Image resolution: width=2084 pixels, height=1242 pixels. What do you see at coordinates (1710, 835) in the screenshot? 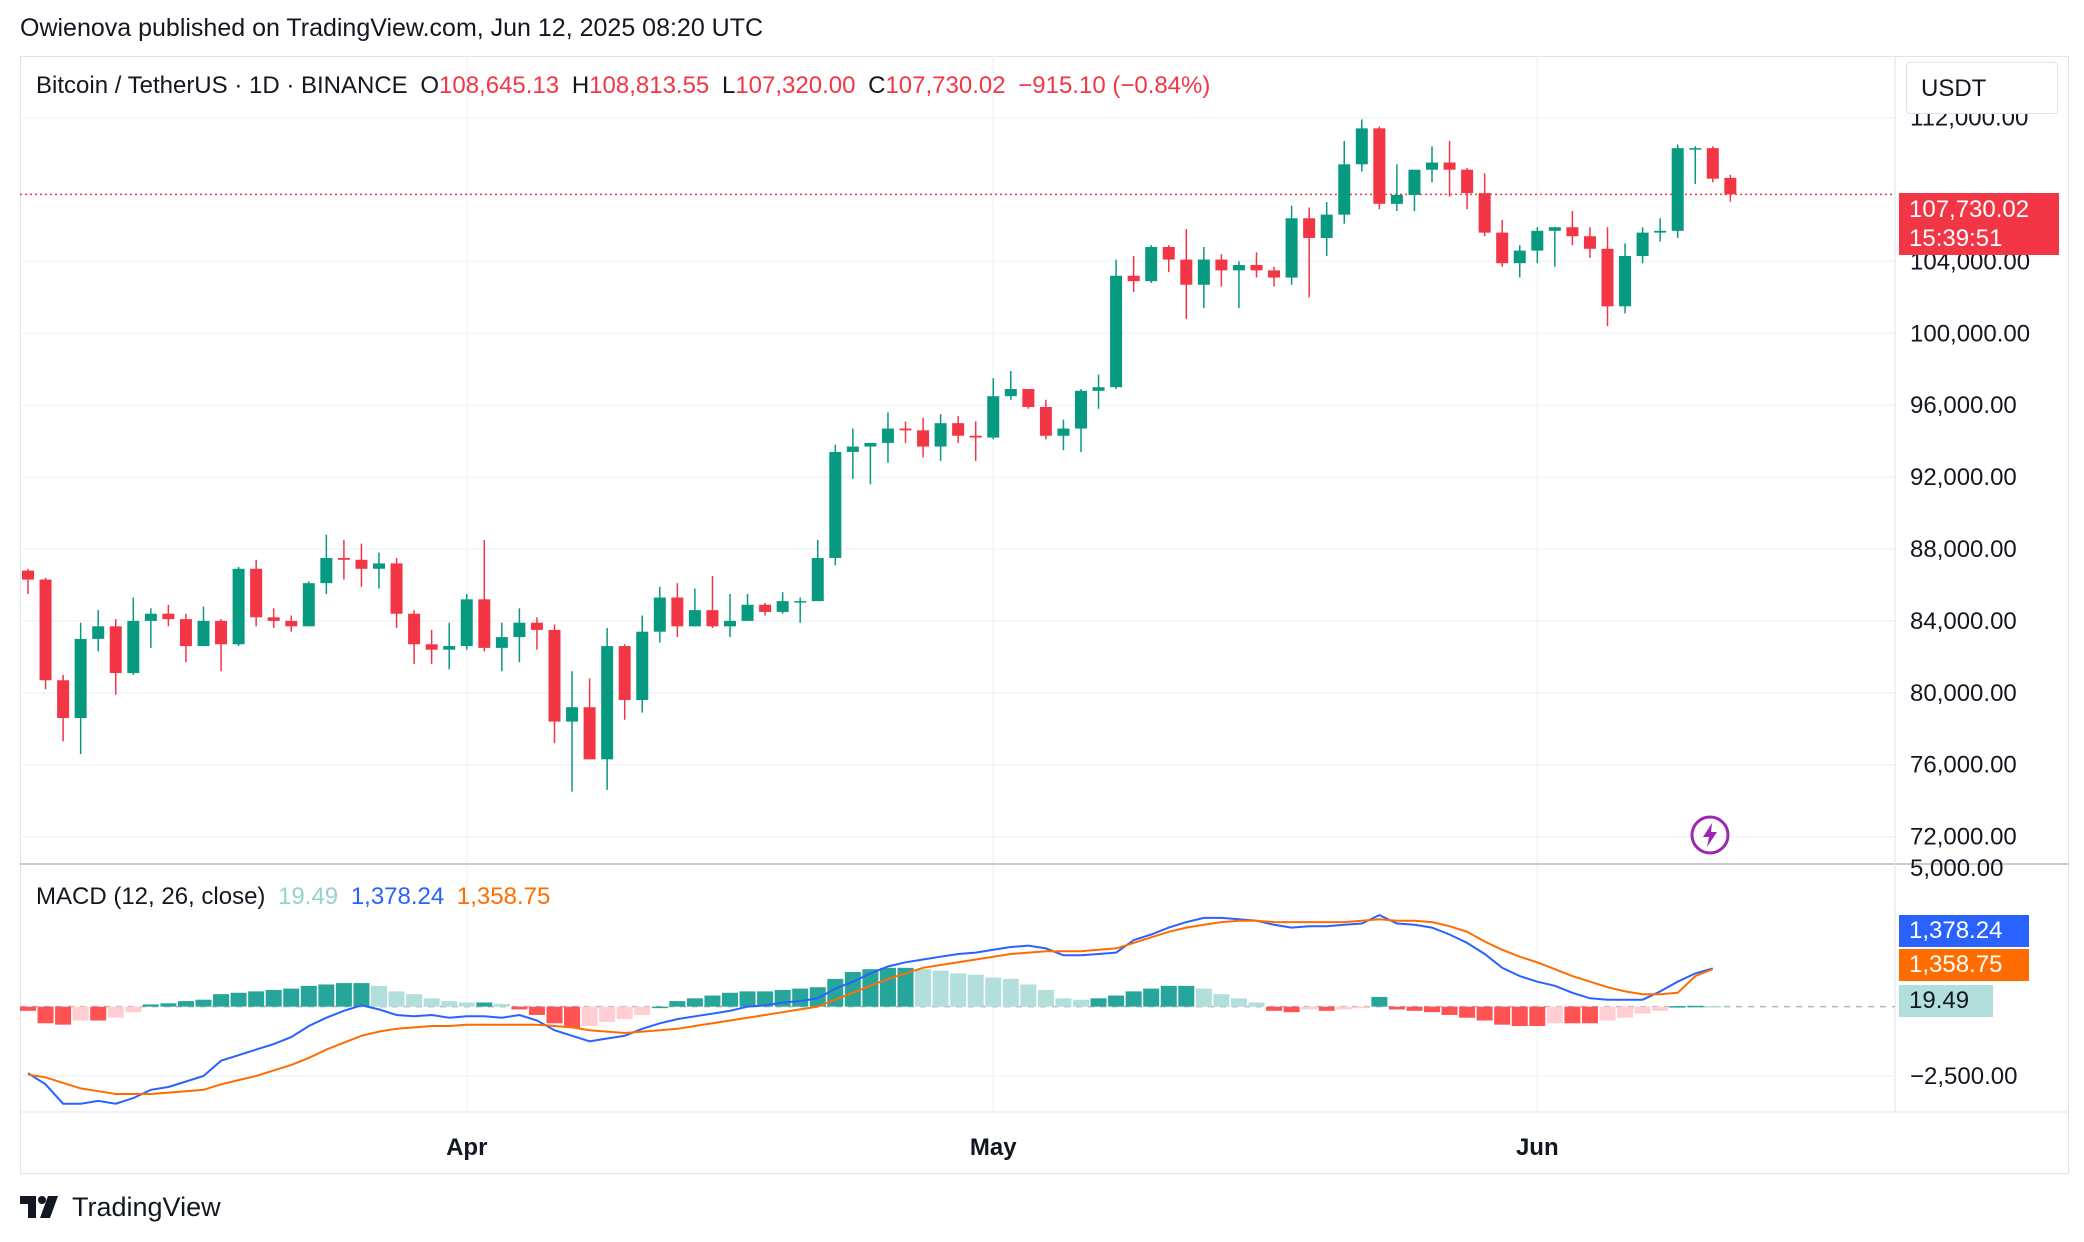
I see `lightning-bolt-icon` at bounding box center [1710, 835].